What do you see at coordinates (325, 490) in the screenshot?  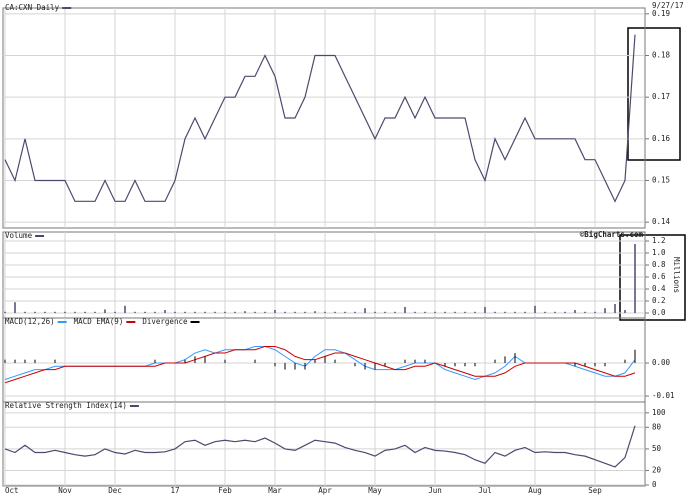 I see `x-tick-label: Apr` at bounding box center [325, 490].